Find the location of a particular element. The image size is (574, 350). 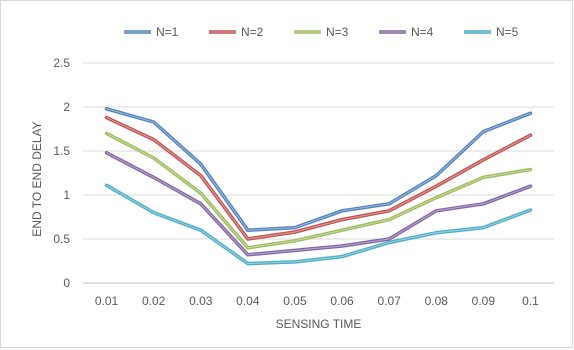

y-tick-label: 1 is located at coordinates (66, 195).